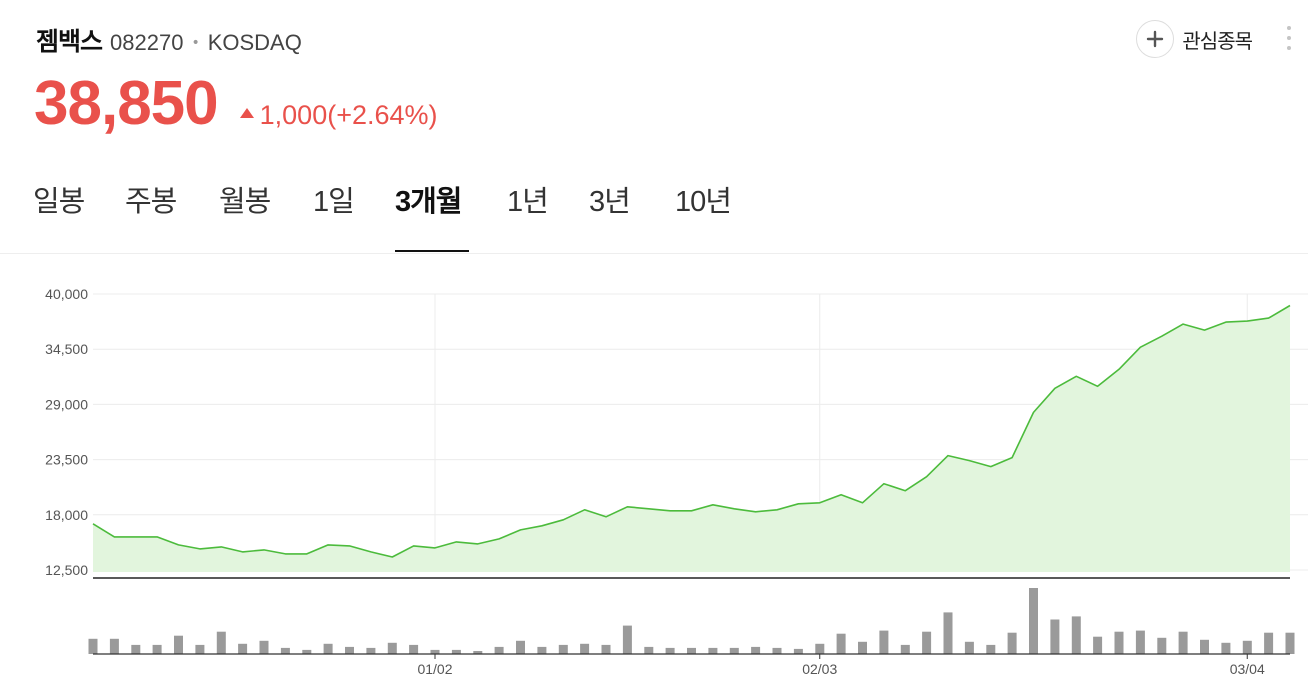 This screenshot has width=1308, height=696. I want to click on price-change: 1,000(+2.64%), so click(338, 115).